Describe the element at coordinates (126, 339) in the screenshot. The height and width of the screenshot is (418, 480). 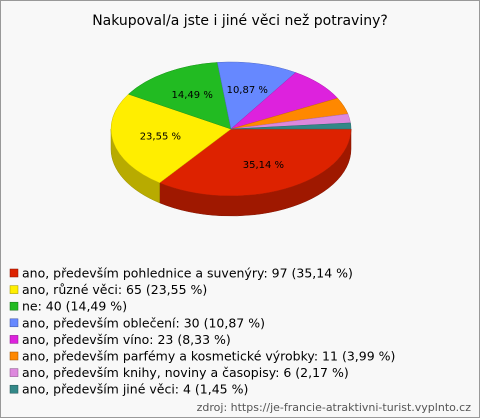
I see `legend-label: ano, především víno: 23 (8,33 %)` at that location.